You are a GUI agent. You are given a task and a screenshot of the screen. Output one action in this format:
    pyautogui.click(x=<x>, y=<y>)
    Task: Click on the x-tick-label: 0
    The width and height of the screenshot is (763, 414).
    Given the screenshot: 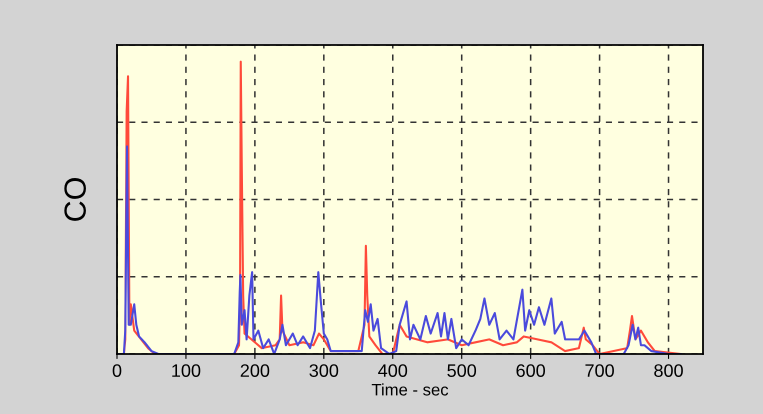 What is the action you would take?
    pyautogui.click(x=117, y=370)
    